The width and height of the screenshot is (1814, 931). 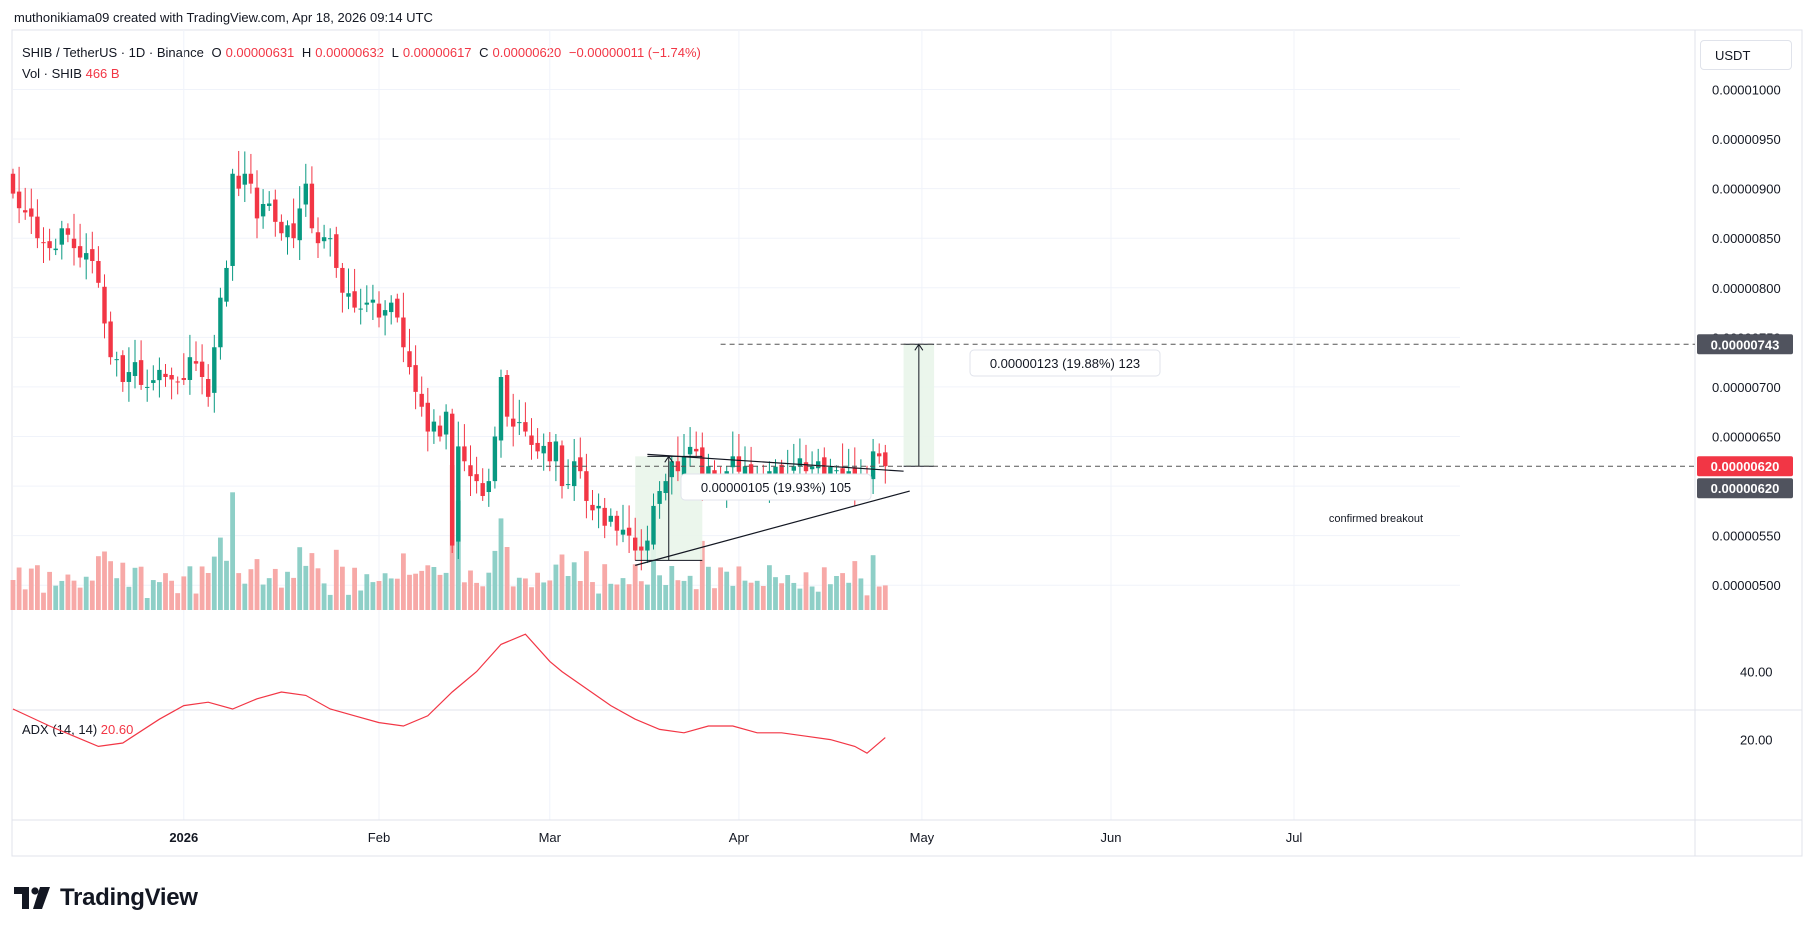 What do you see at coordinates (775, 462) in the screenshot?
I see `triangle-upper-line` at bounding box center [775, 462].